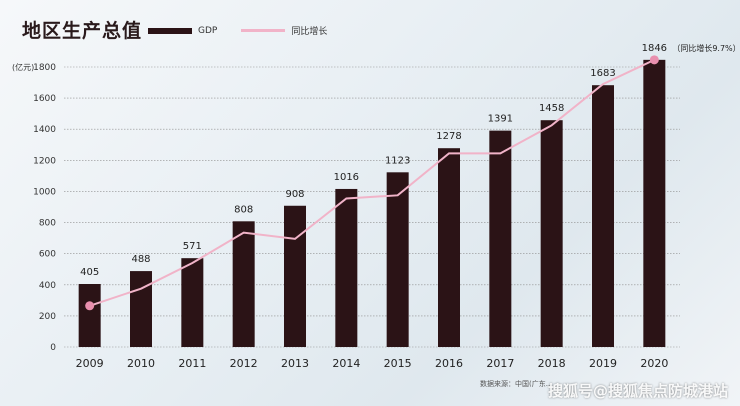 The width and height of the screenshot is (740, 406). I want to click on x-tick-label: 2019, so click(603, 363).